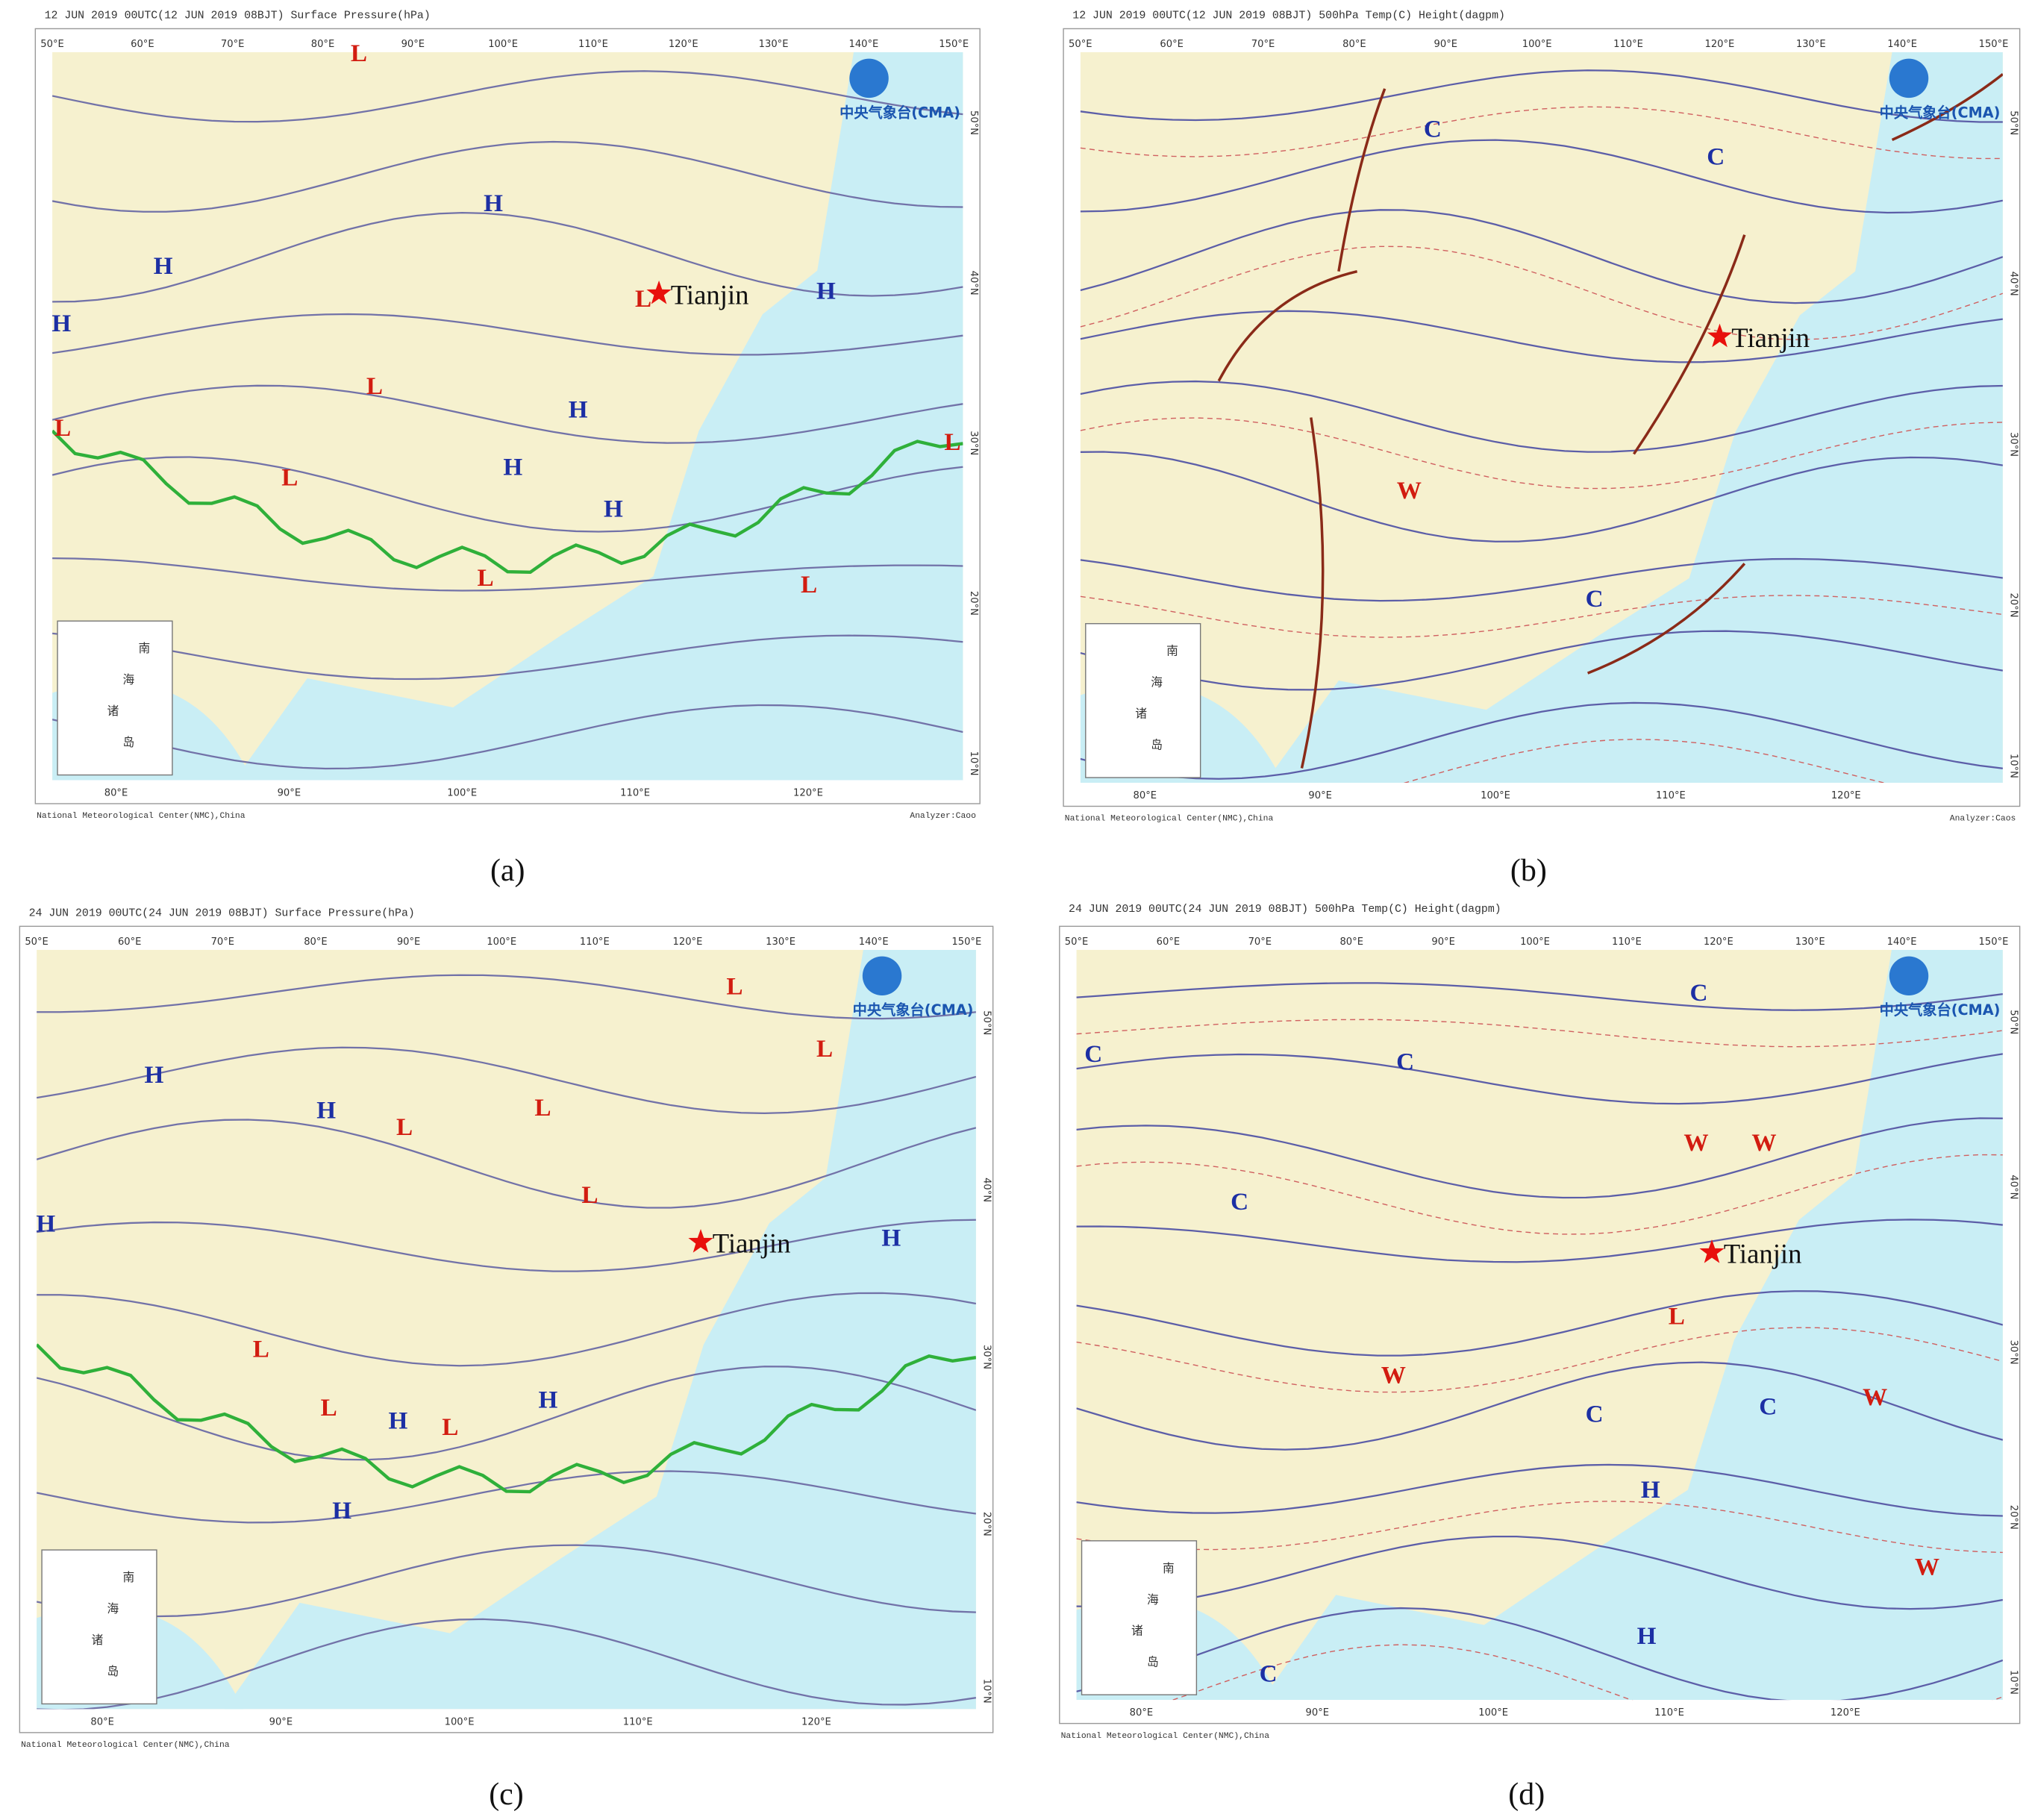 This screenshot has height=1820, width=2029. What do you see at coordinates (1719, 44) in the screenshot?
I see `top-lon-label: 120°E` at bounding box center [1719, 44].